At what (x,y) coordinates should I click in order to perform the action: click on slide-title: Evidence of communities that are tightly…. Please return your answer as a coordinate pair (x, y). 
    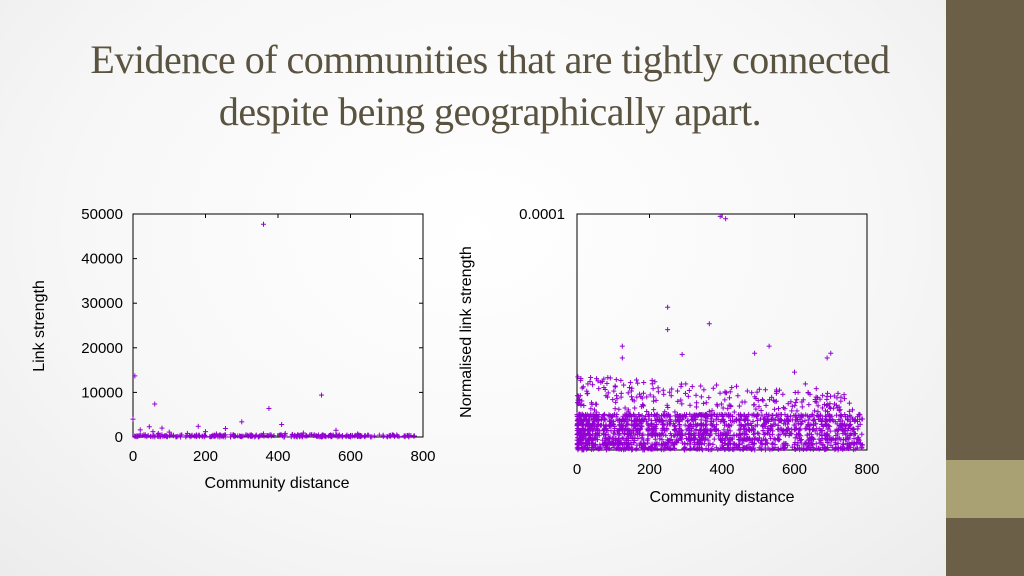
    Looking at the image, I should click on (490, 85).